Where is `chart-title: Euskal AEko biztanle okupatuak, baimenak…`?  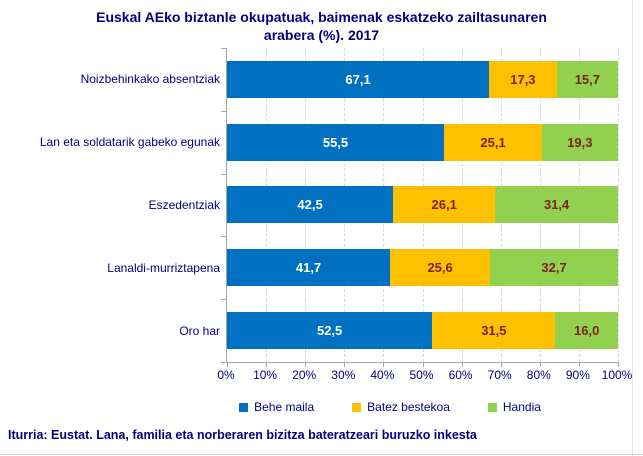 chart-title: Euskal AEko biztanle okupatuak, baimenak… is located at coordinates (321, 26).